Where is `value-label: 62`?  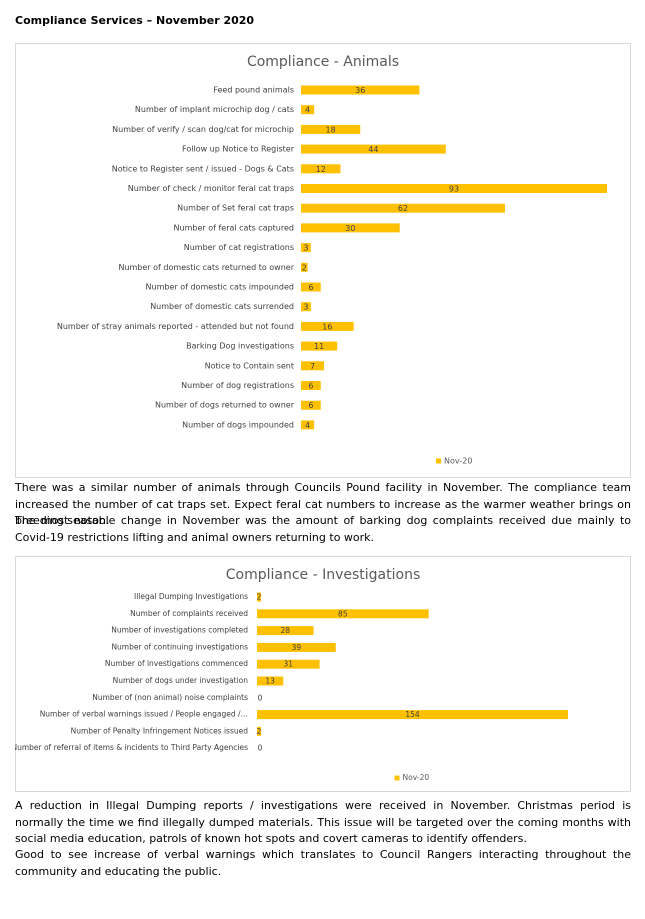
value-label: 62 is located at coordinates (403, 208).